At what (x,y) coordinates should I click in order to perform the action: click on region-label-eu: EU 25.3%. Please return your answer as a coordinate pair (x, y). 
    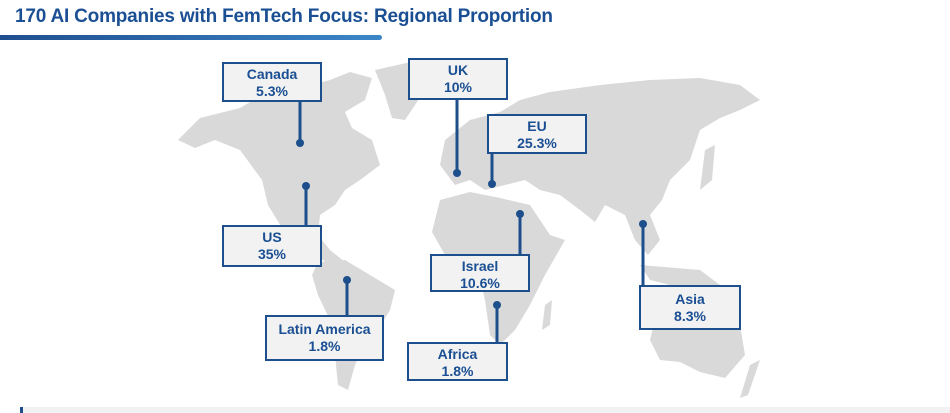
    Looking at the image, I should click on (537, 134).